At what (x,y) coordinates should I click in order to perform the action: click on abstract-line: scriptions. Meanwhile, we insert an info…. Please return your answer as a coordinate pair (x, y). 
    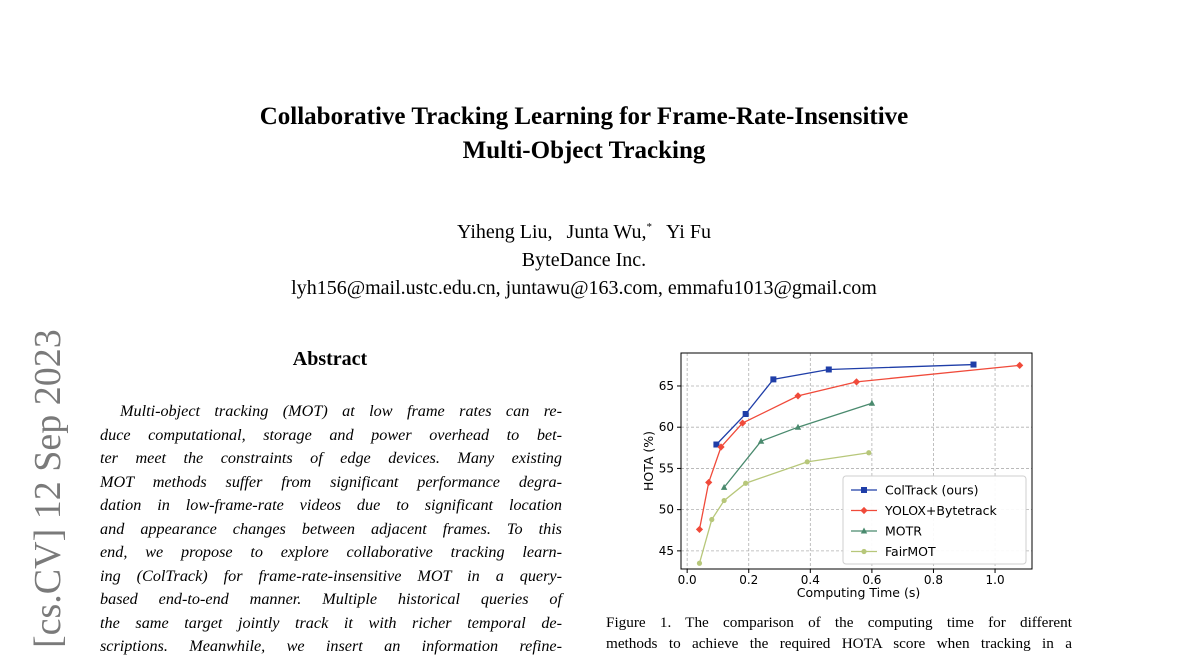
    Looking at the image, I should click on (331, 646).